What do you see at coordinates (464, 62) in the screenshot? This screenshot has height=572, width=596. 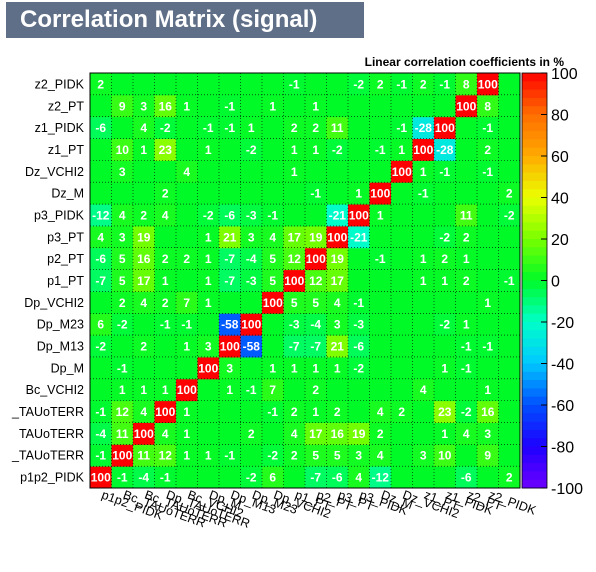 I see `chart-subtitle: Linear correlation coefficients in %` at bounding box center [464, 62].